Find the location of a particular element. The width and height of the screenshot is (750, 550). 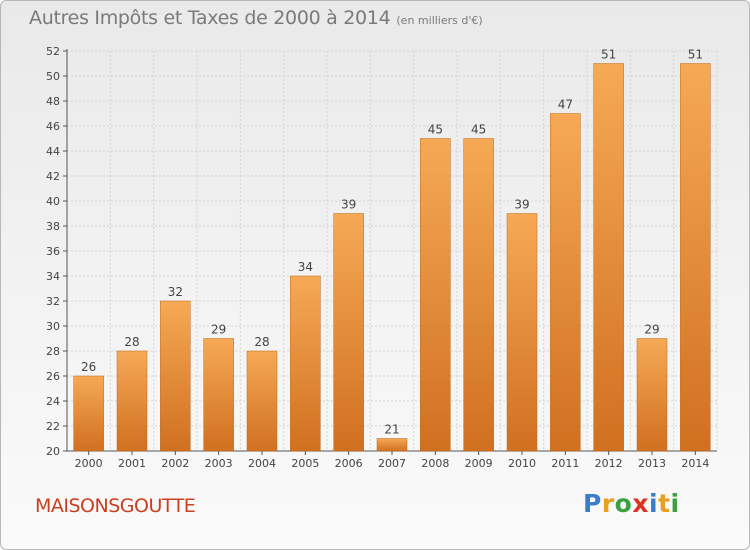

x-tick-label: 2013 is located at coordinates (652, 463).